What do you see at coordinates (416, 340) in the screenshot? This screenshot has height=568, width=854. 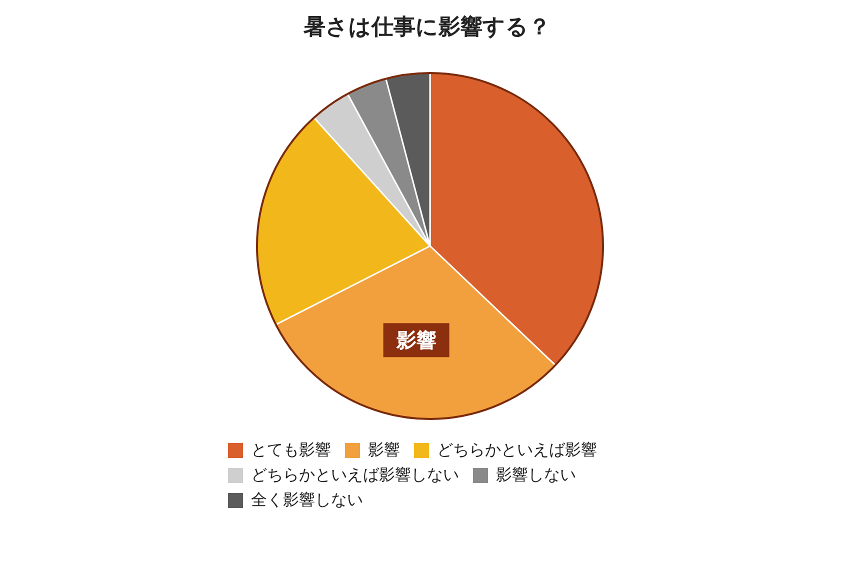 I see `annotation: 影響` at bounding box center [416, 340].